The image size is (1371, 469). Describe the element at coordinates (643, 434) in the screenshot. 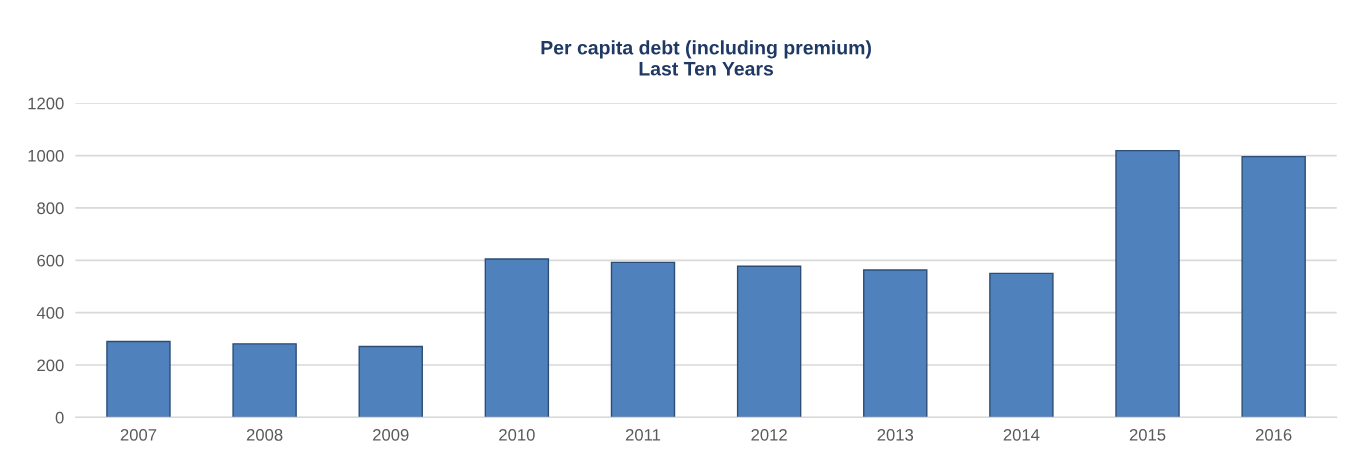

I see `x-tick-label: 2011` at that location.